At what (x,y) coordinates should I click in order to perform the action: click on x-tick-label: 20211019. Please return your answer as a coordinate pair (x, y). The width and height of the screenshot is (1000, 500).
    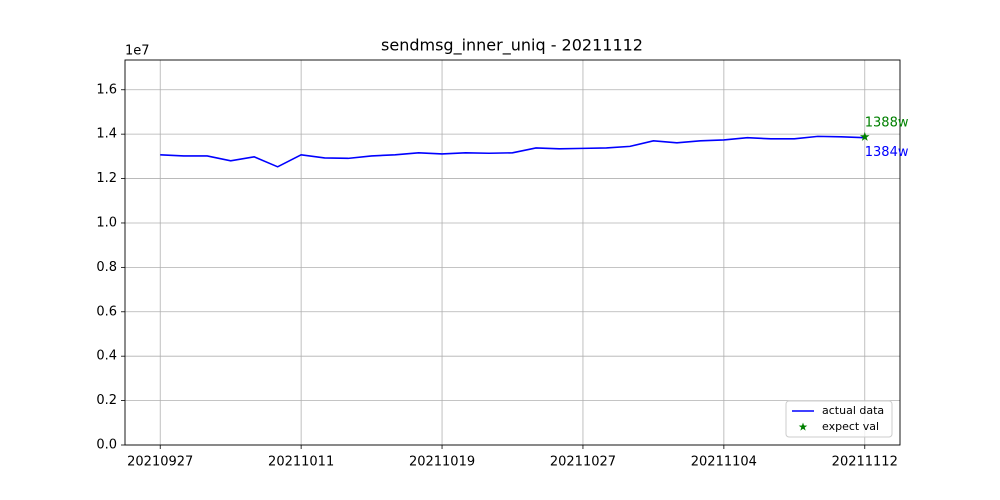
    Looking at the image, I should click on (442, 462).